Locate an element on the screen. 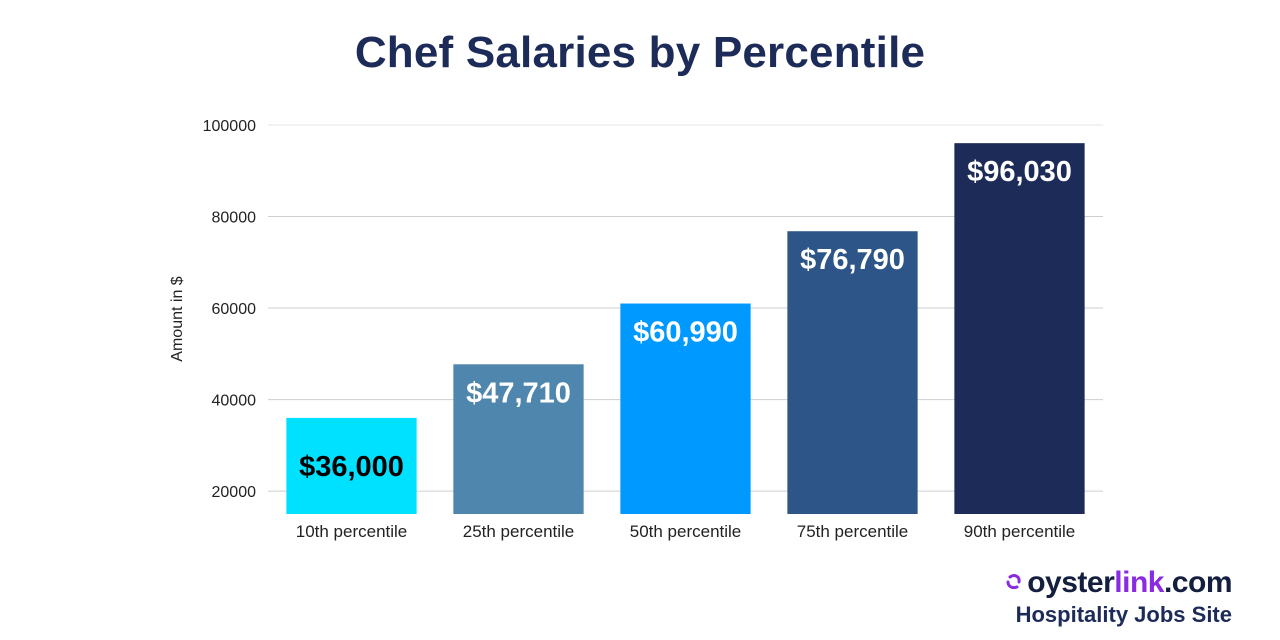 The image size is (1280, 640). bar-data-label: $36,000 is located at coordinates (351, 467).